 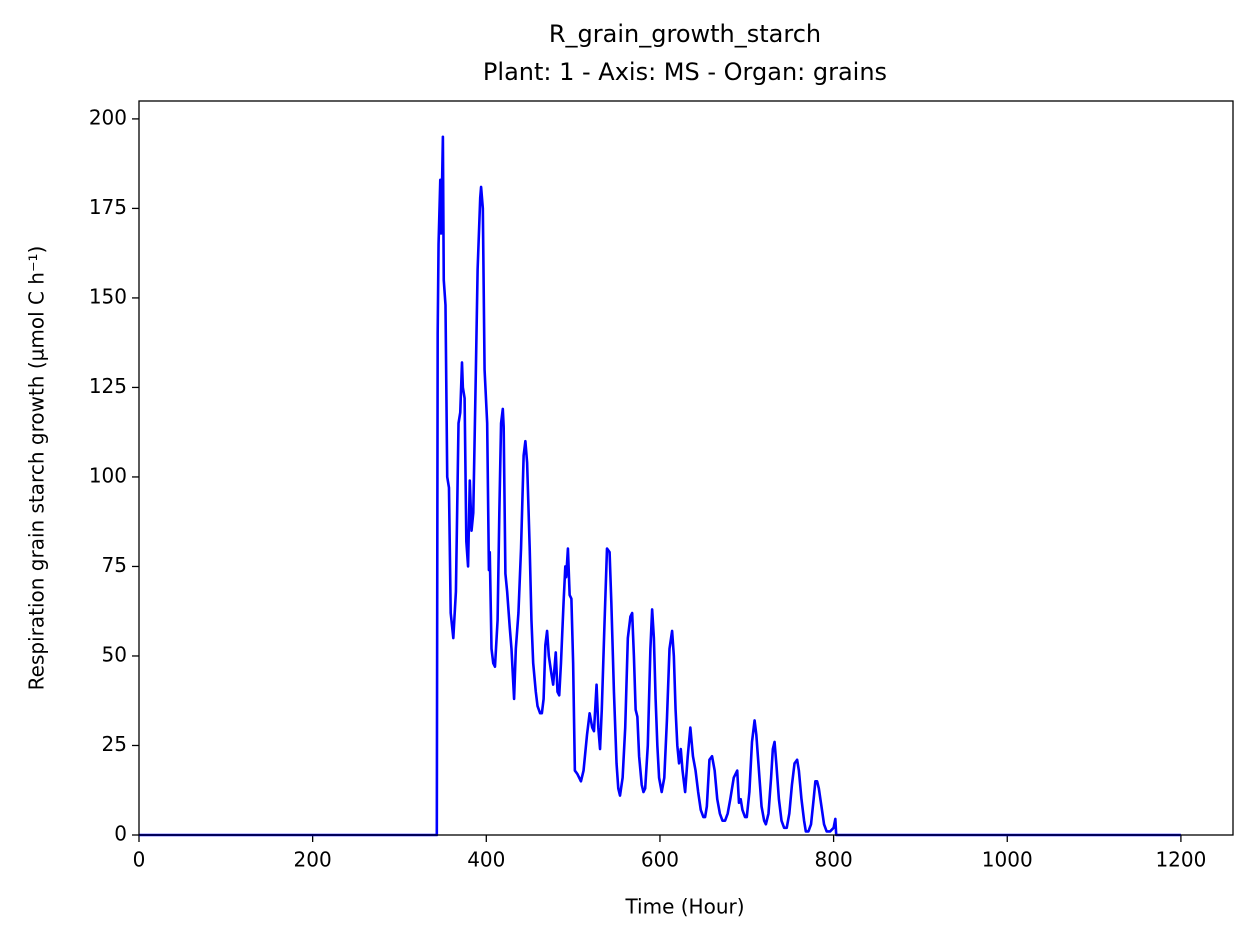 I want to click on x-tick-label: 200, so click(x=313, y=860).